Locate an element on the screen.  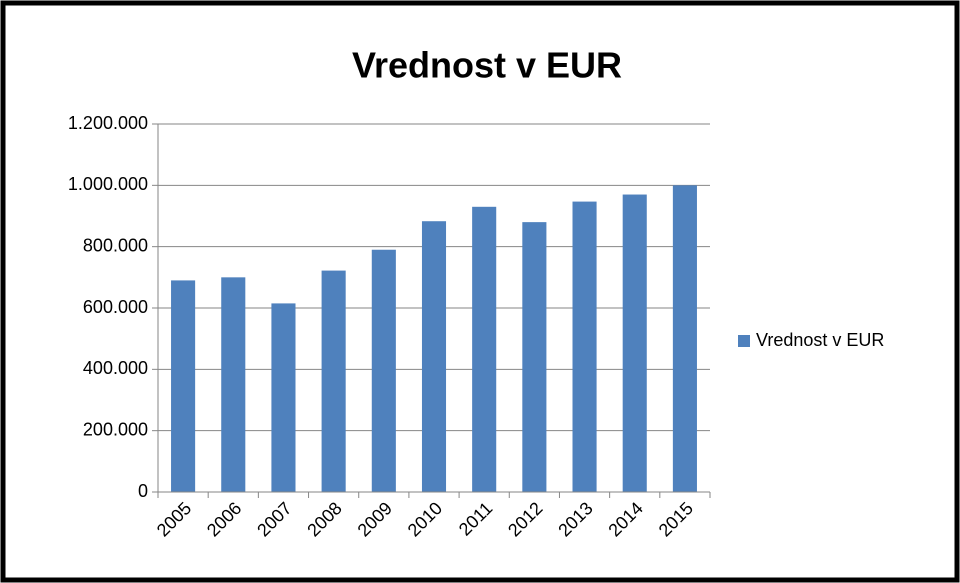
y-tick-label: 1.000.000 is located at coordinates (108, 184).